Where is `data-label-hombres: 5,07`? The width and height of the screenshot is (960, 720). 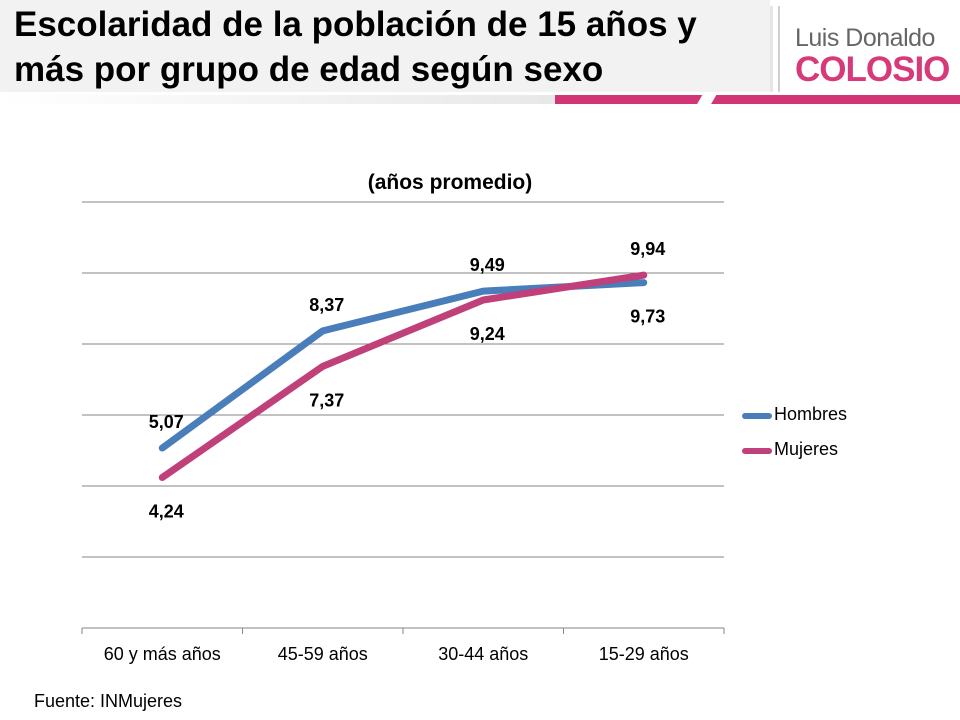
data-label-hombres: 5,07 is located at coordinates (166, 422).